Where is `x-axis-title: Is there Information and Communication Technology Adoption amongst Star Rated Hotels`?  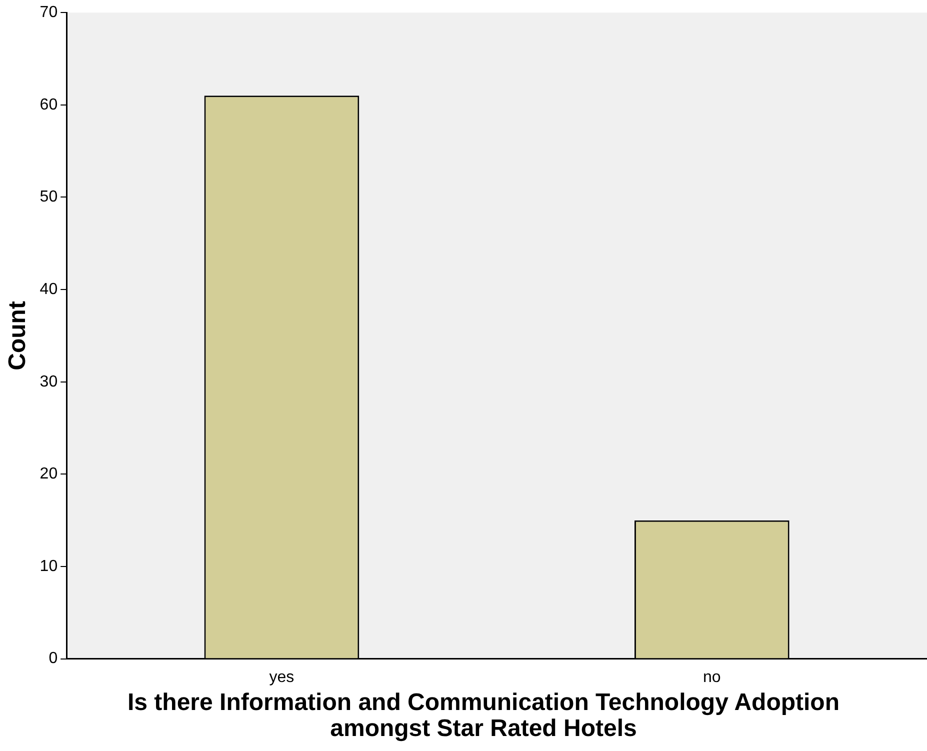 x-axis-title: Is there Information and Communication Technology Adoption amongst Star Rated Hotels is located at coordinates (483, 715).